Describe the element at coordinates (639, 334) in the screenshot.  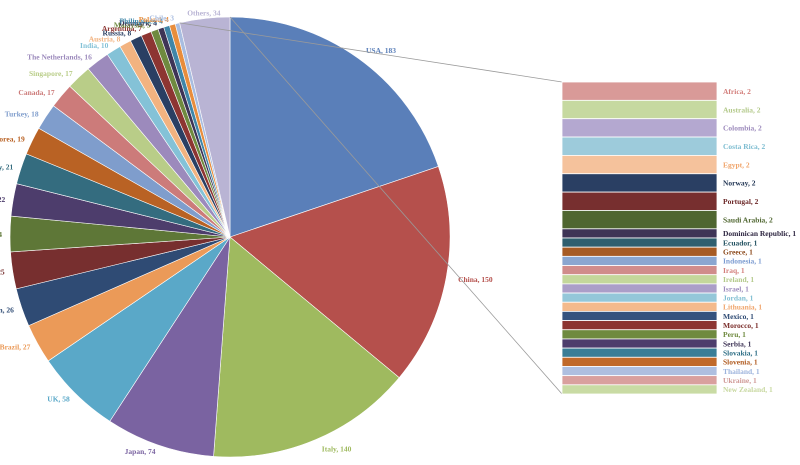
I see `bar-segment-peru` at that location.